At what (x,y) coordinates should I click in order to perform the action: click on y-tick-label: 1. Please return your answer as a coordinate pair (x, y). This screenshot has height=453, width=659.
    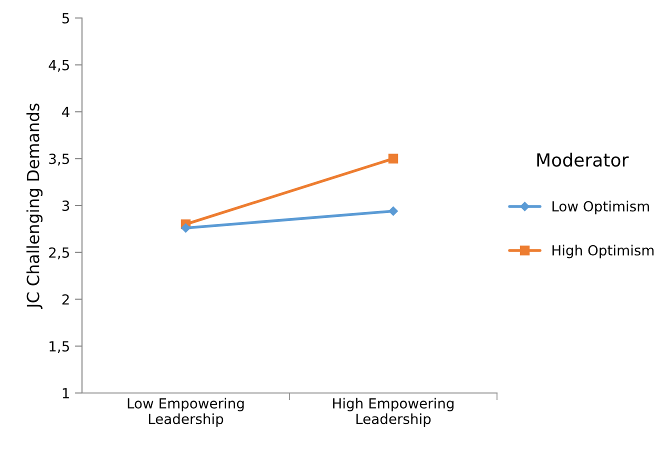
    Looking at the image, I should click on (65, 393).